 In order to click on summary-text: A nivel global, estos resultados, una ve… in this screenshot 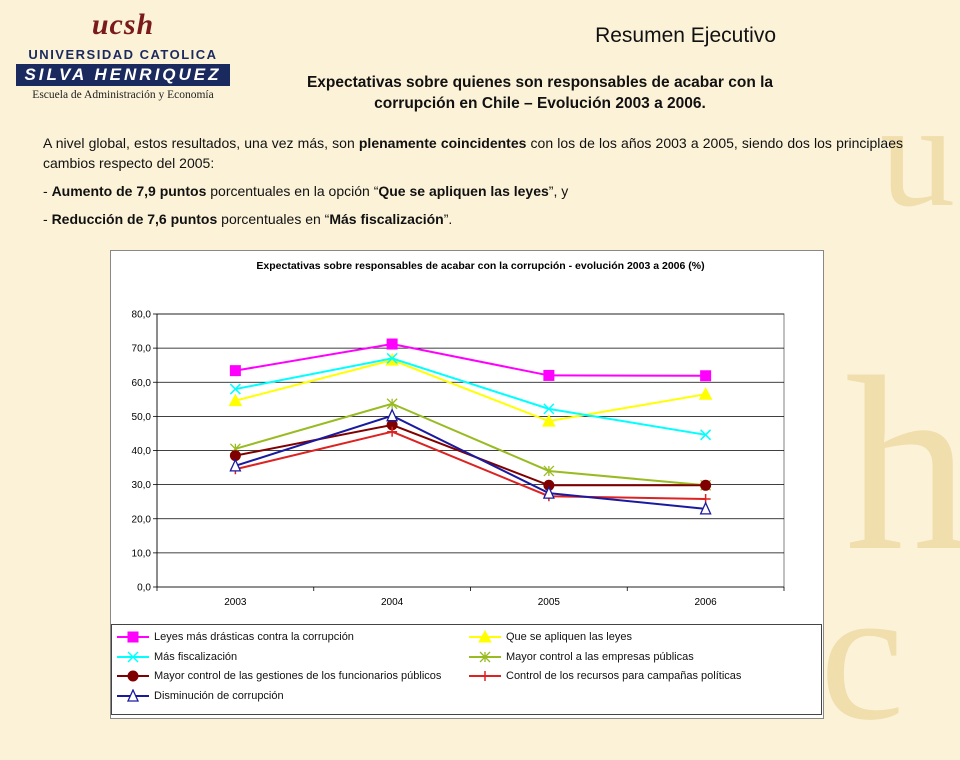, I will do `click(473, 185)`.